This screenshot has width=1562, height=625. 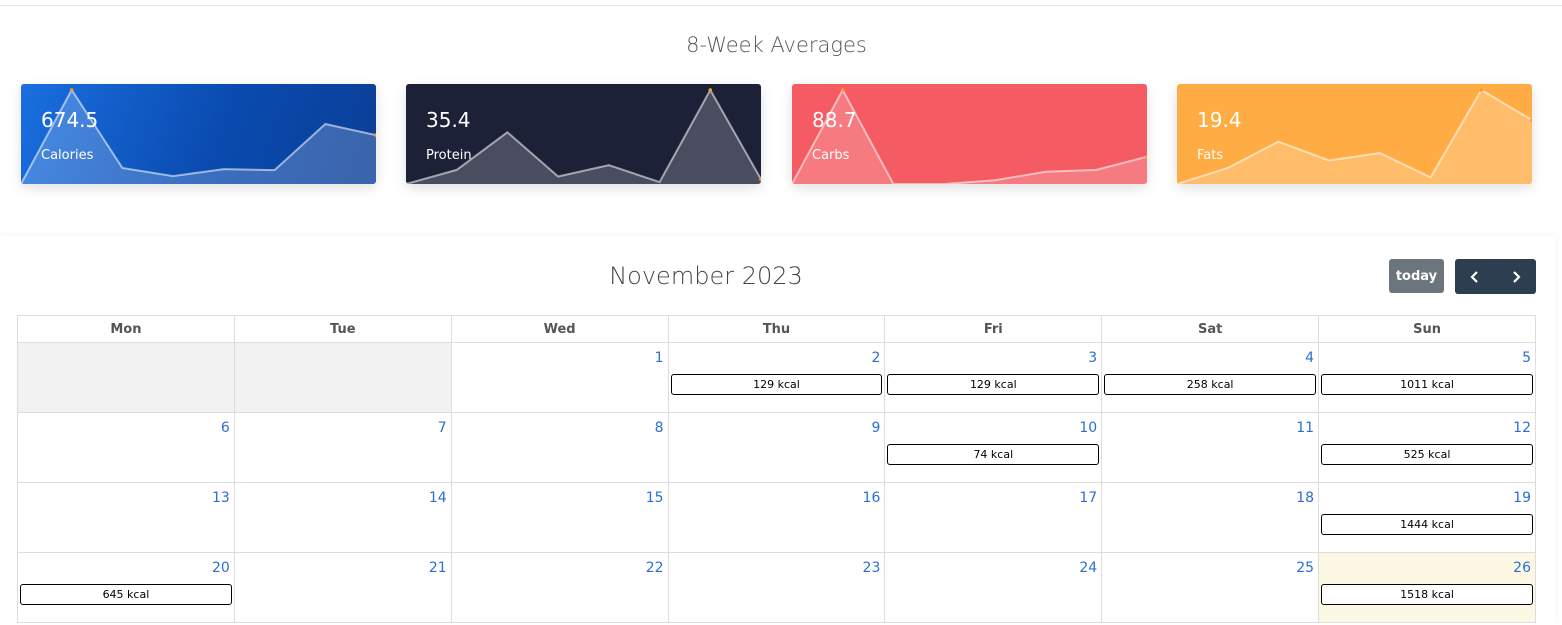 I want to click on chevron-right-icon, so click(x=1516, y=276).